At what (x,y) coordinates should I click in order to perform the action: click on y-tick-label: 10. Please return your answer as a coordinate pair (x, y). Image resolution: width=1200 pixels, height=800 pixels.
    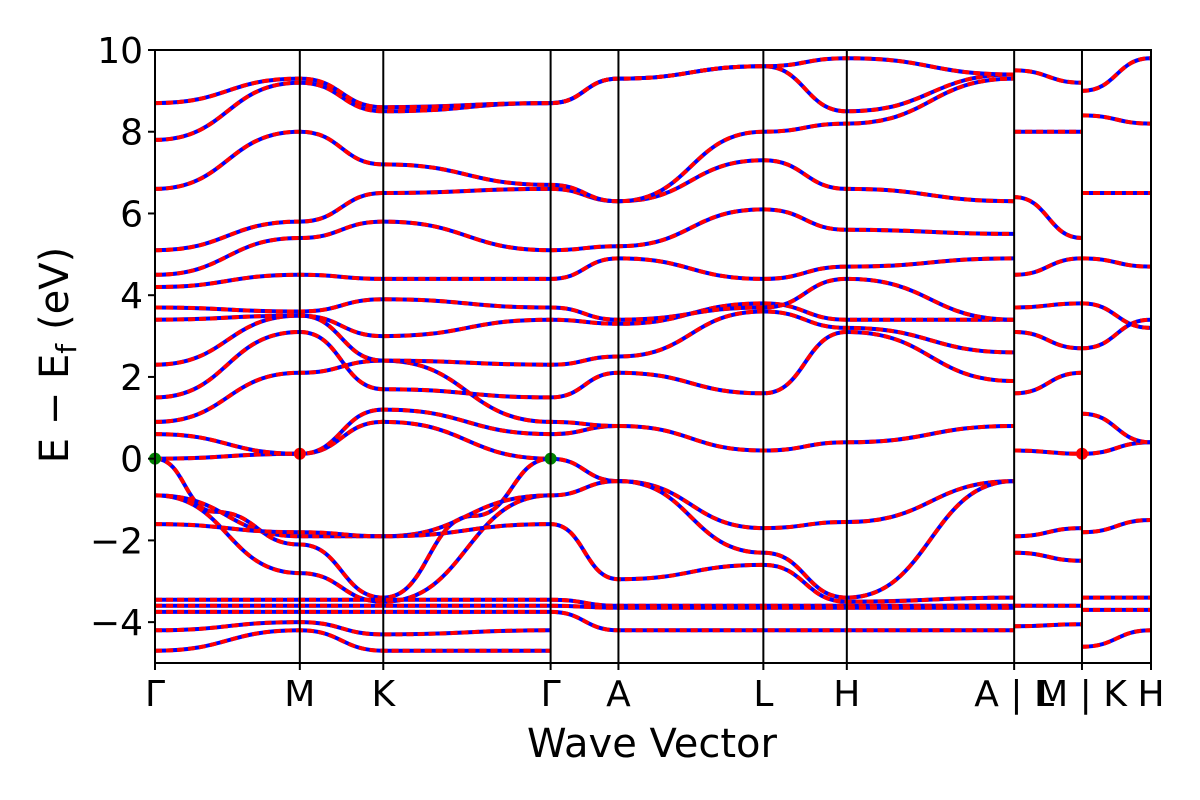
    Looking at the image, I should click on (120, 51).